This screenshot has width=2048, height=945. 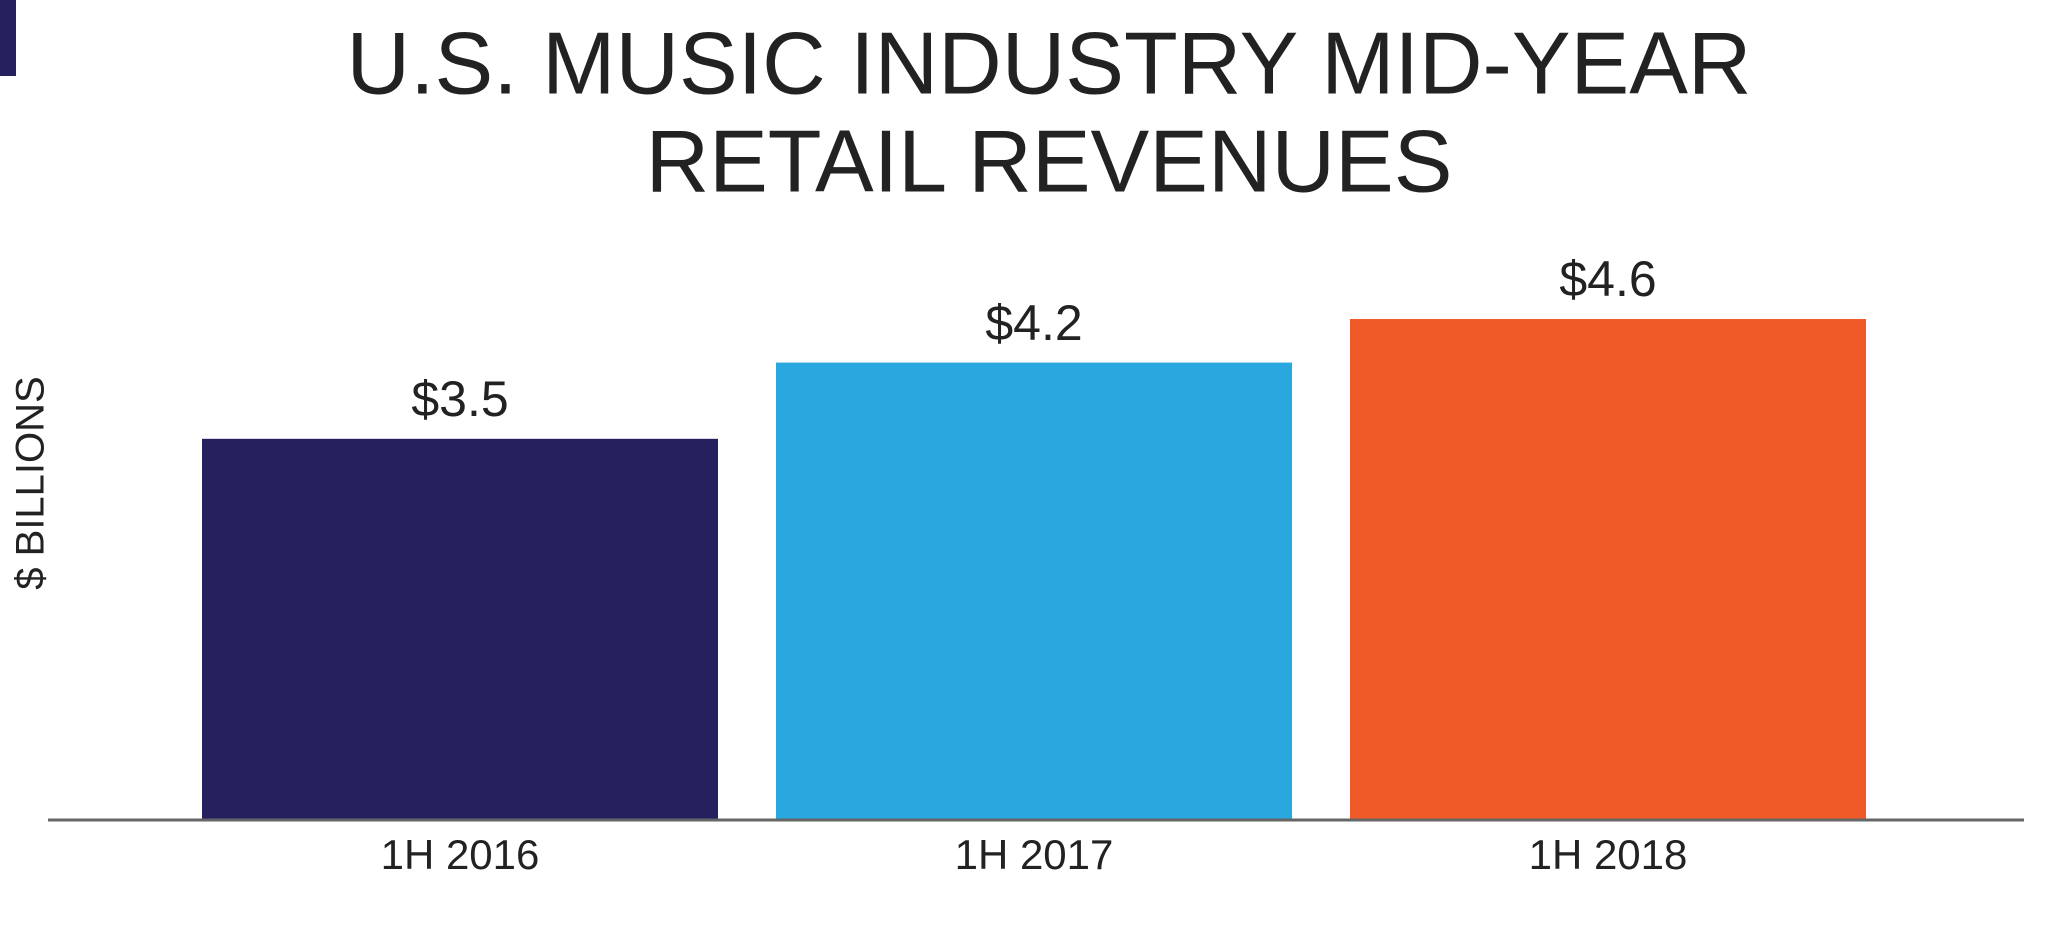 What do you see at coordinates (1608, 854) in the screenshot?
I see `x-tick-label: 1H 2018` at bounding box center [1608, 854].